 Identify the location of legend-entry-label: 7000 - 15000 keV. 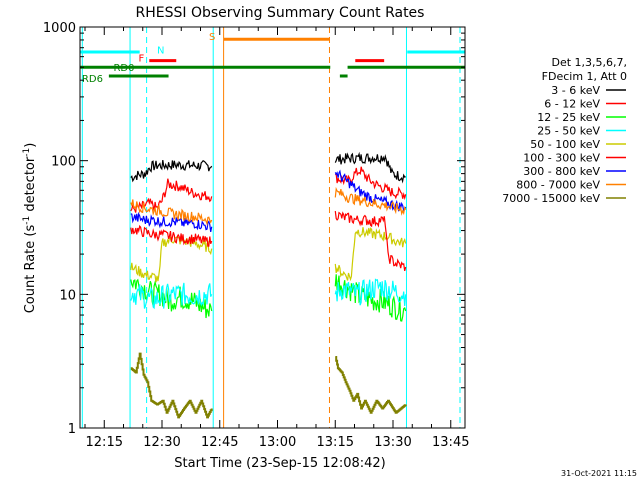
(551, 198).